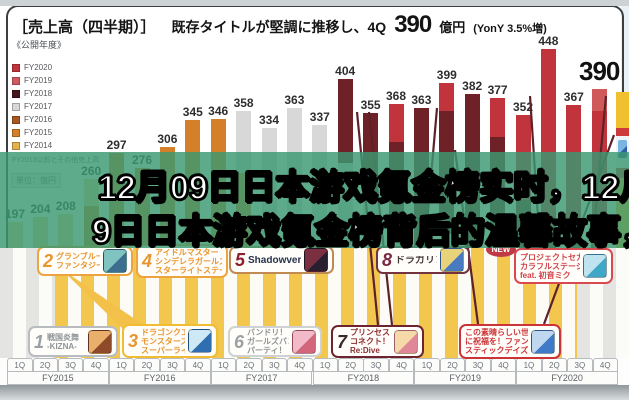  What do you see at coordinates (39, 45) in the screenshot?
I see `legend-title: 《公開年度》` at bounding box center [39, 45].